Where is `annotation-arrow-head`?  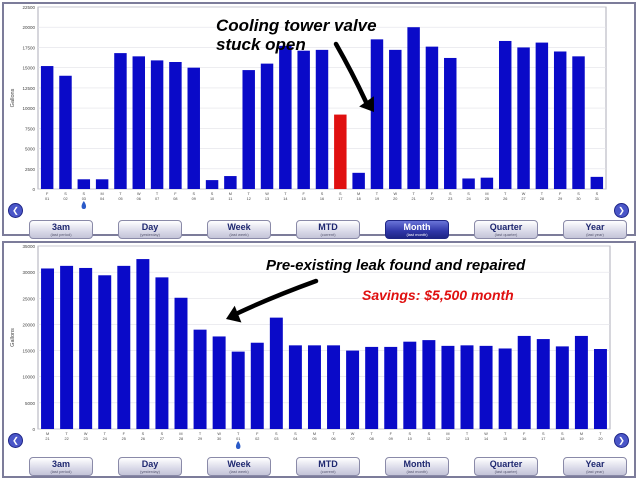
annotation-arrow-head is located at coordinates (366, 104).